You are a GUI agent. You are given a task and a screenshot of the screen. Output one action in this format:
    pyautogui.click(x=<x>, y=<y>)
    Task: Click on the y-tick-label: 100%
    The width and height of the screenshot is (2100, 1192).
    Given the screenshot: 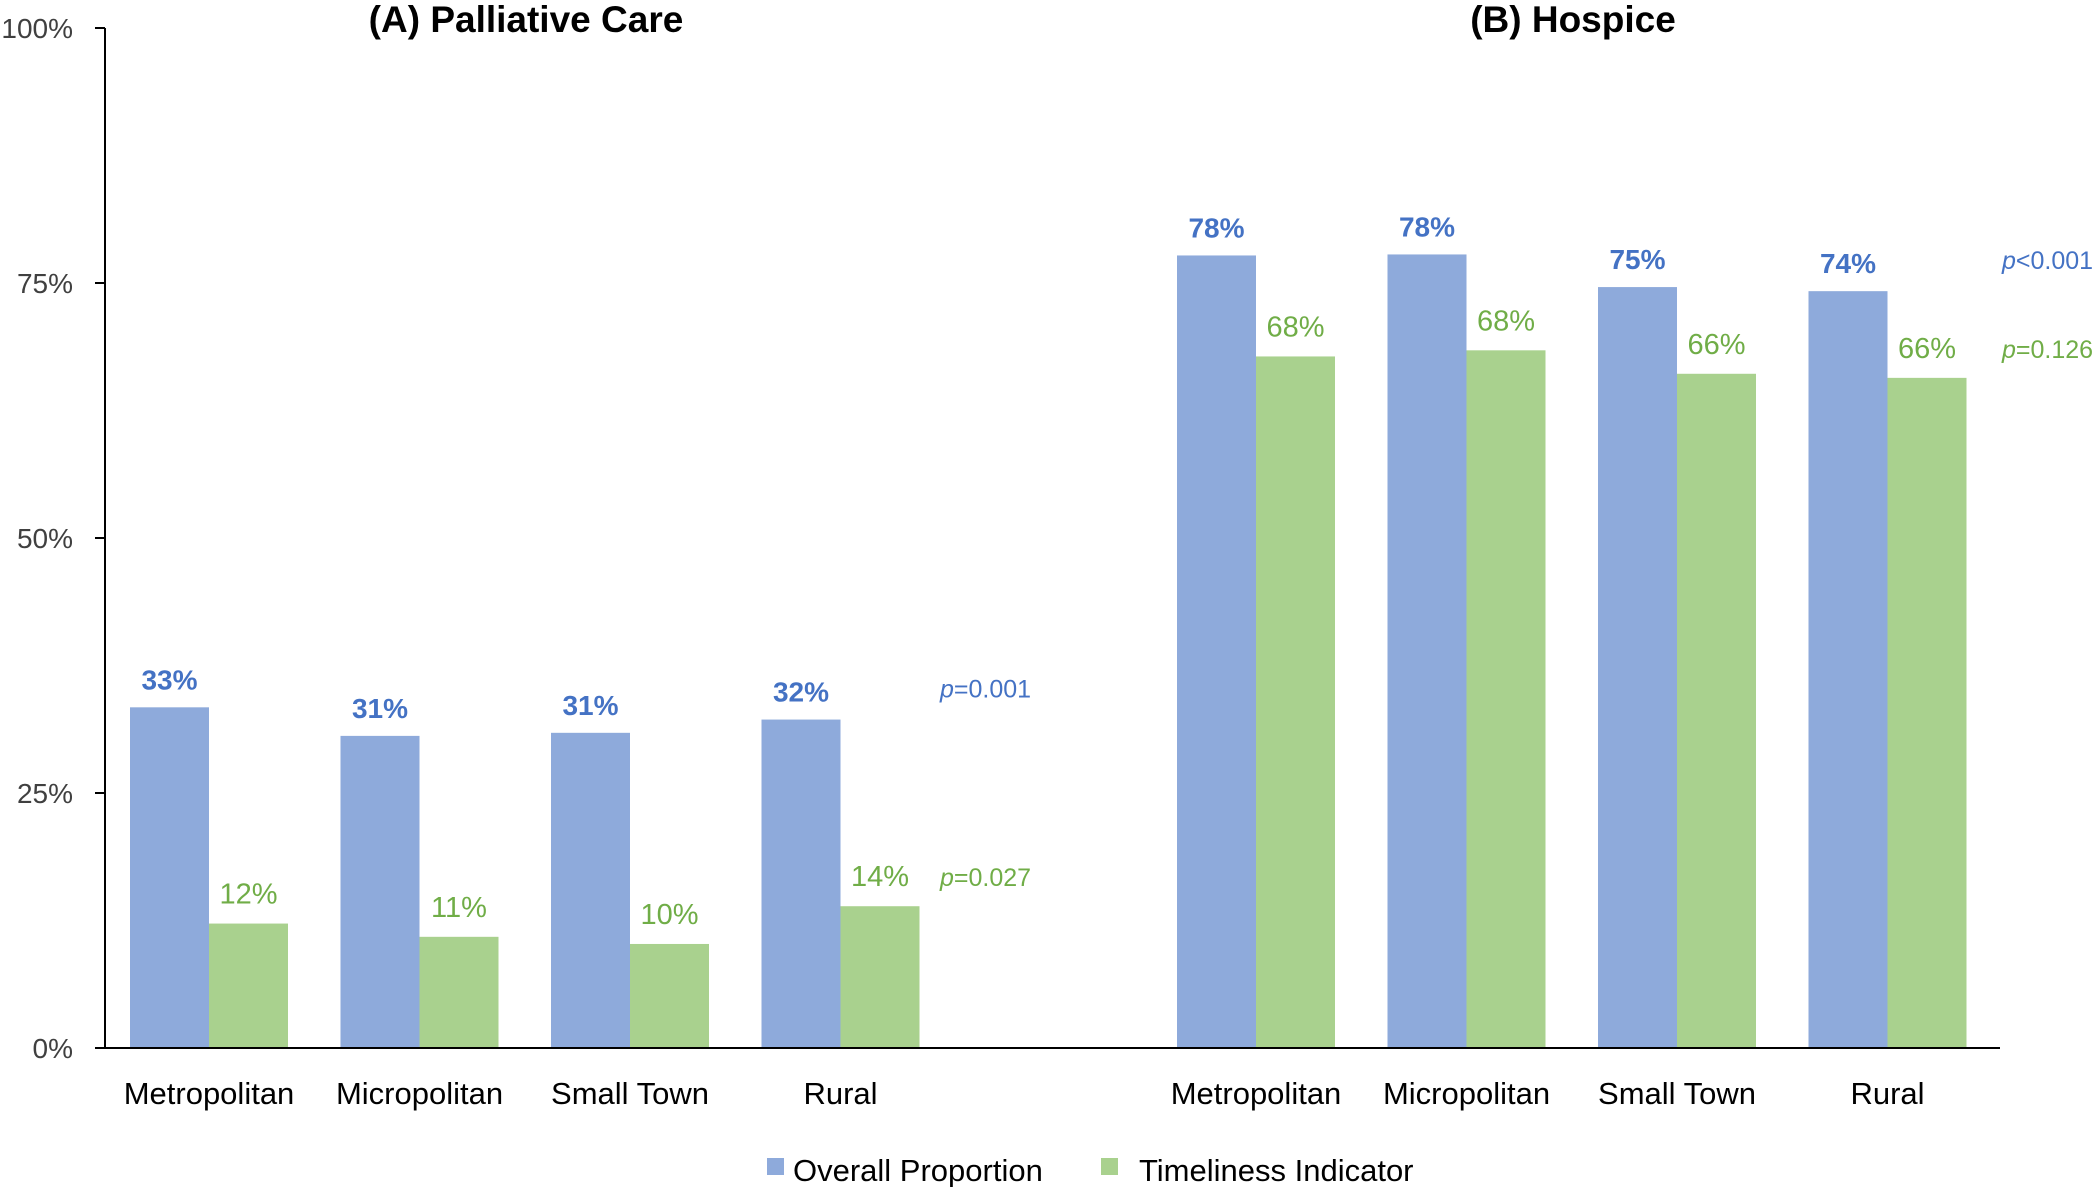 What is the action you would take?
    pyautogui.click(x=37, y=28)
    